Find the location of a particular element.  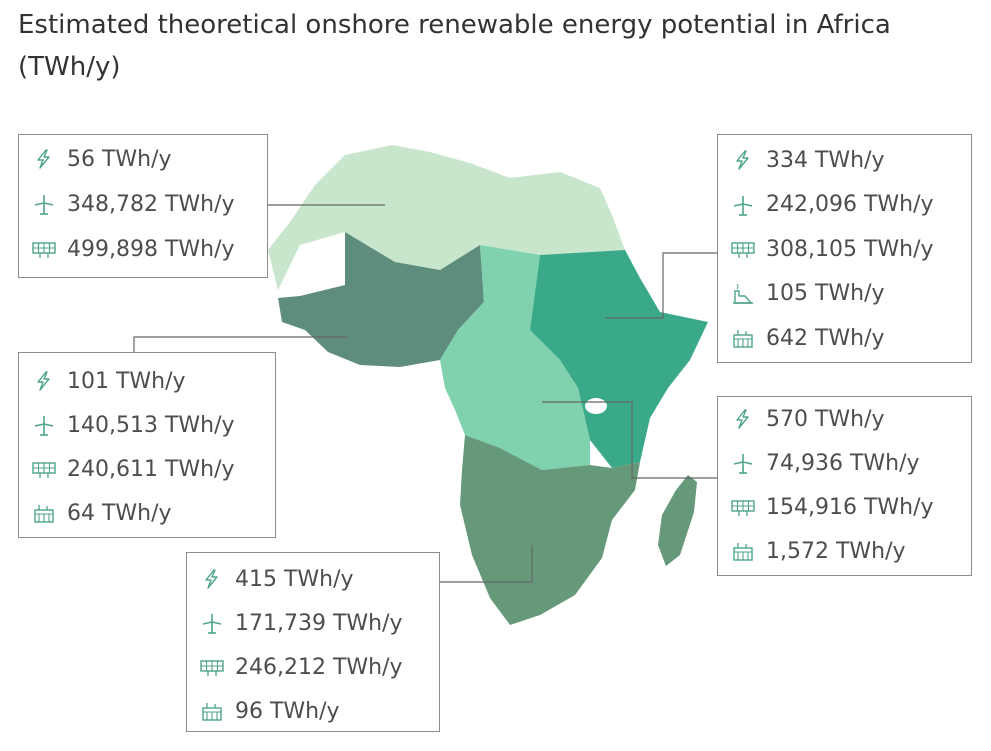

leader-central is located at coordinates (629, 440).